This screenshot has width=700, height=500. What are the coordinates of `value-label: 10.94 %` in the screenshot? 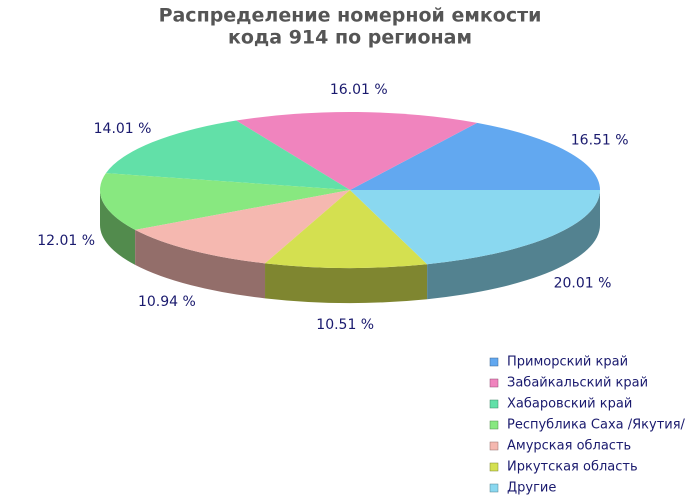 It's located at (167, 302).